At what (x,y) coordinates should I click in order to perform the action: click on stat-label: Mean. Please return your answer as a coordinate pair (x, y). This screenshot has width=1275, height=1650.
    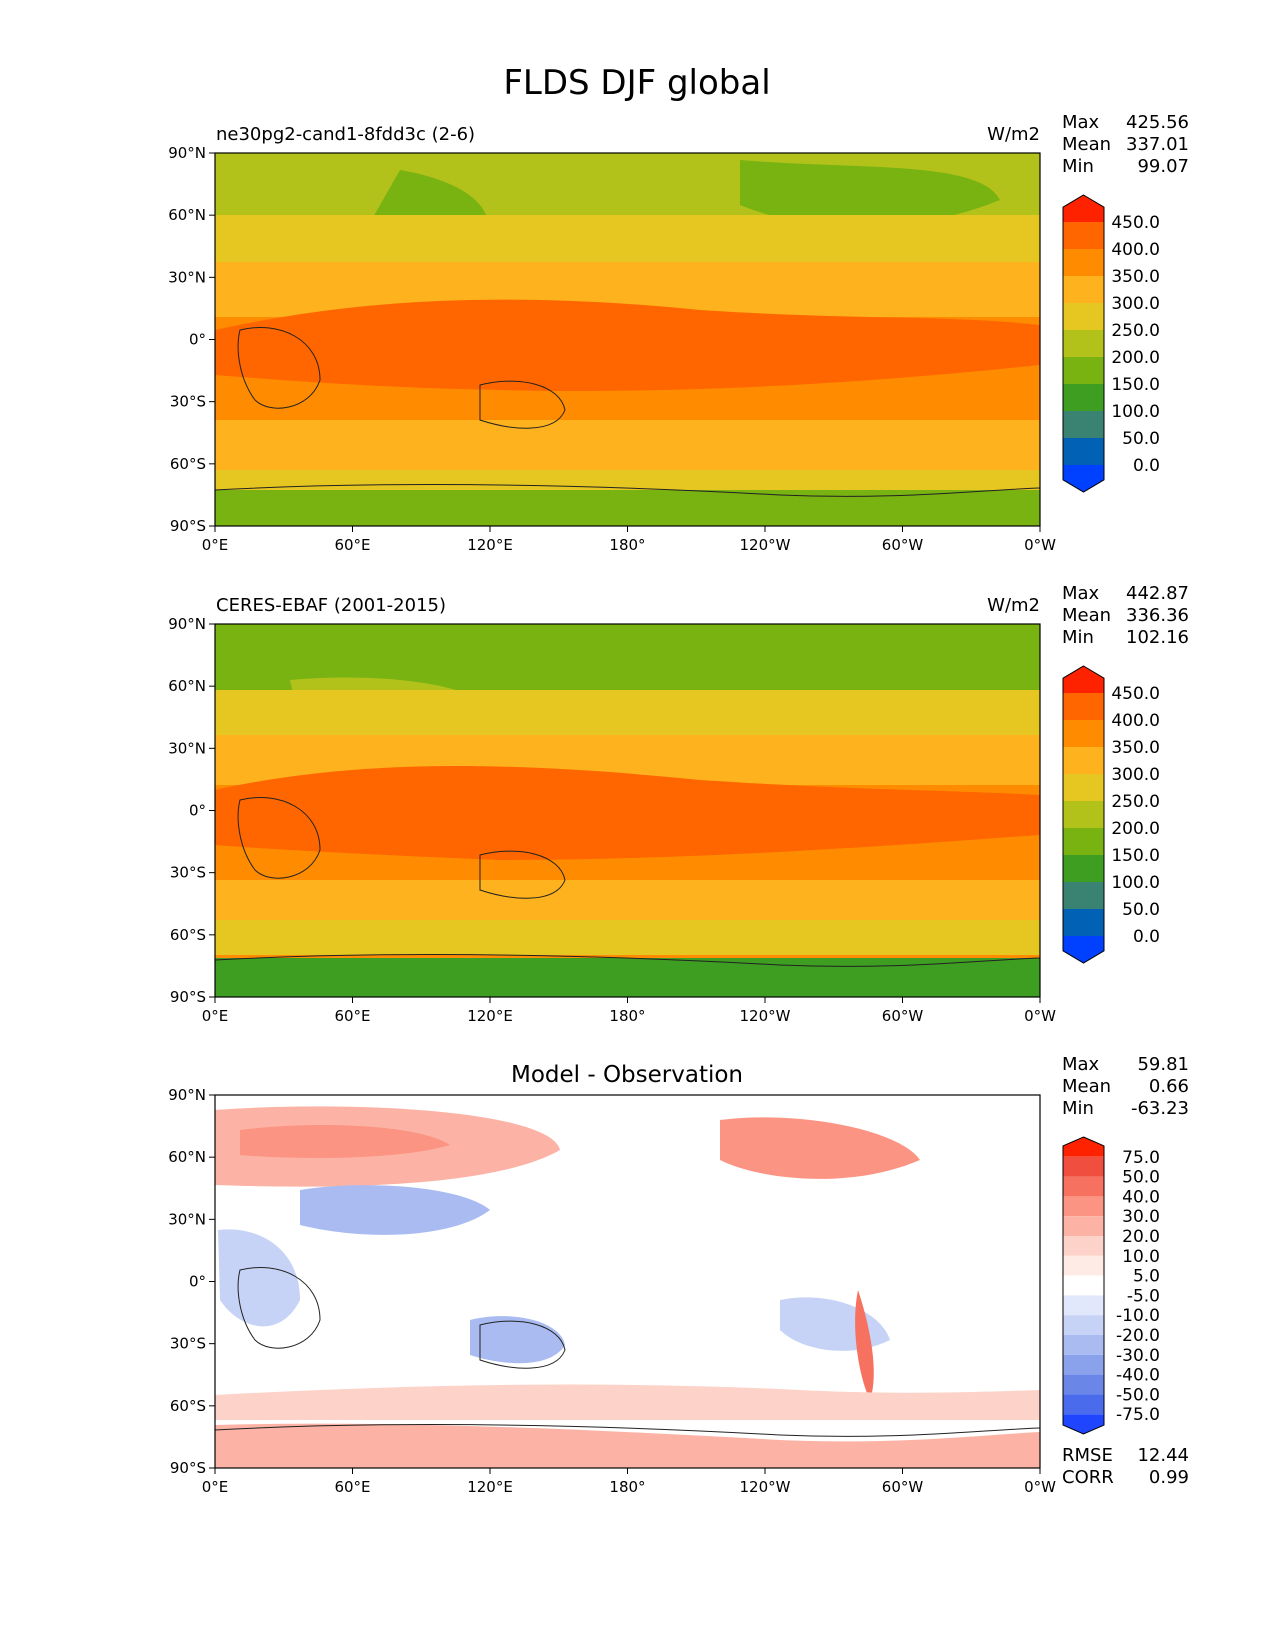
    Looking at the image, I should click on (1086, 144).